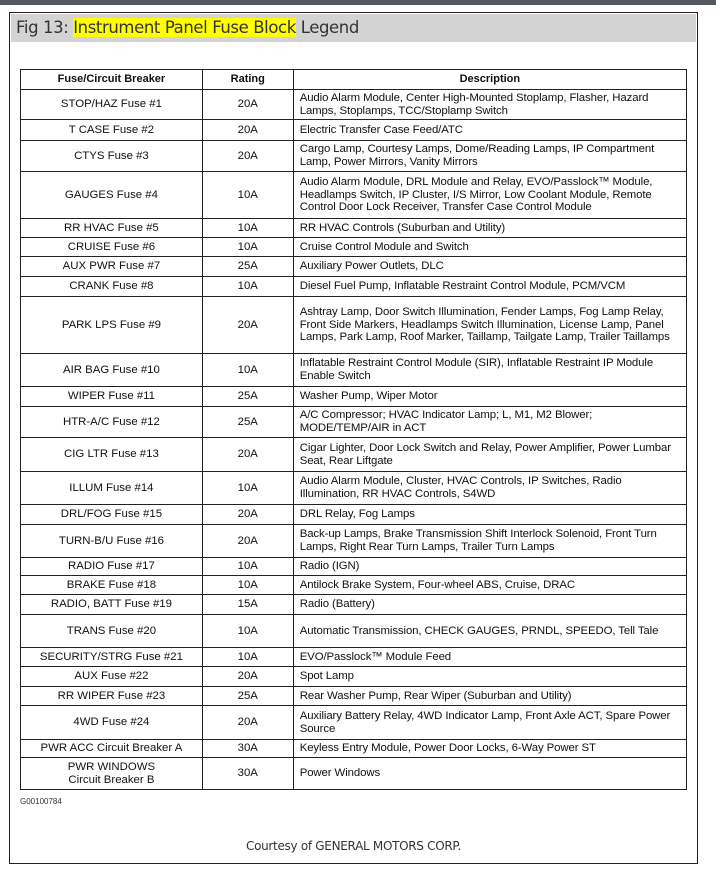 This screenshot has height=878, width=716. What do you see at coordinates (111, 228) in the screenshot?
I see `fuse-name-cell: RR HVAC Fuse #5` at bounding box center [111, 228].